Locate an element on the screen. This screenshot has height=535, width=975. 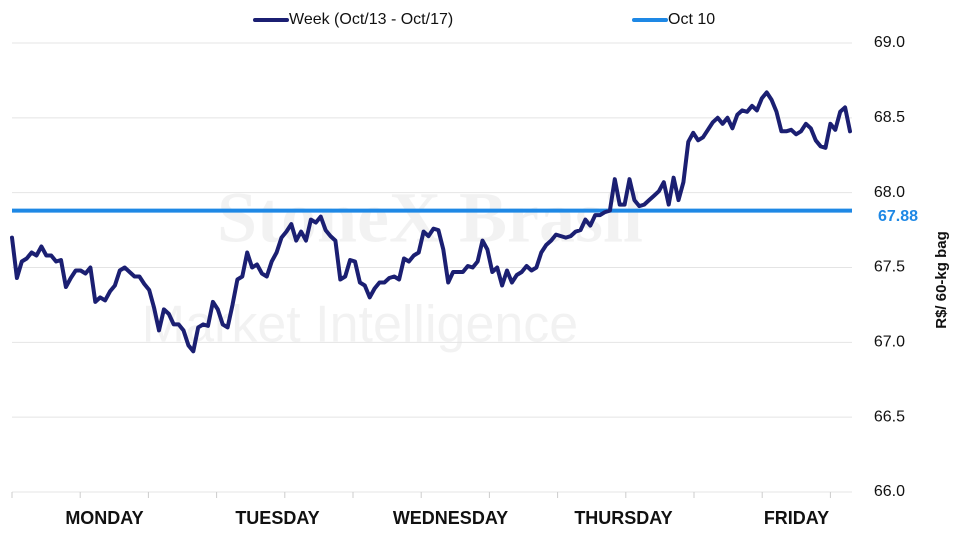
legend-label: Week (Oct/13 - Oct/17) is located at coordinates (371, 19).